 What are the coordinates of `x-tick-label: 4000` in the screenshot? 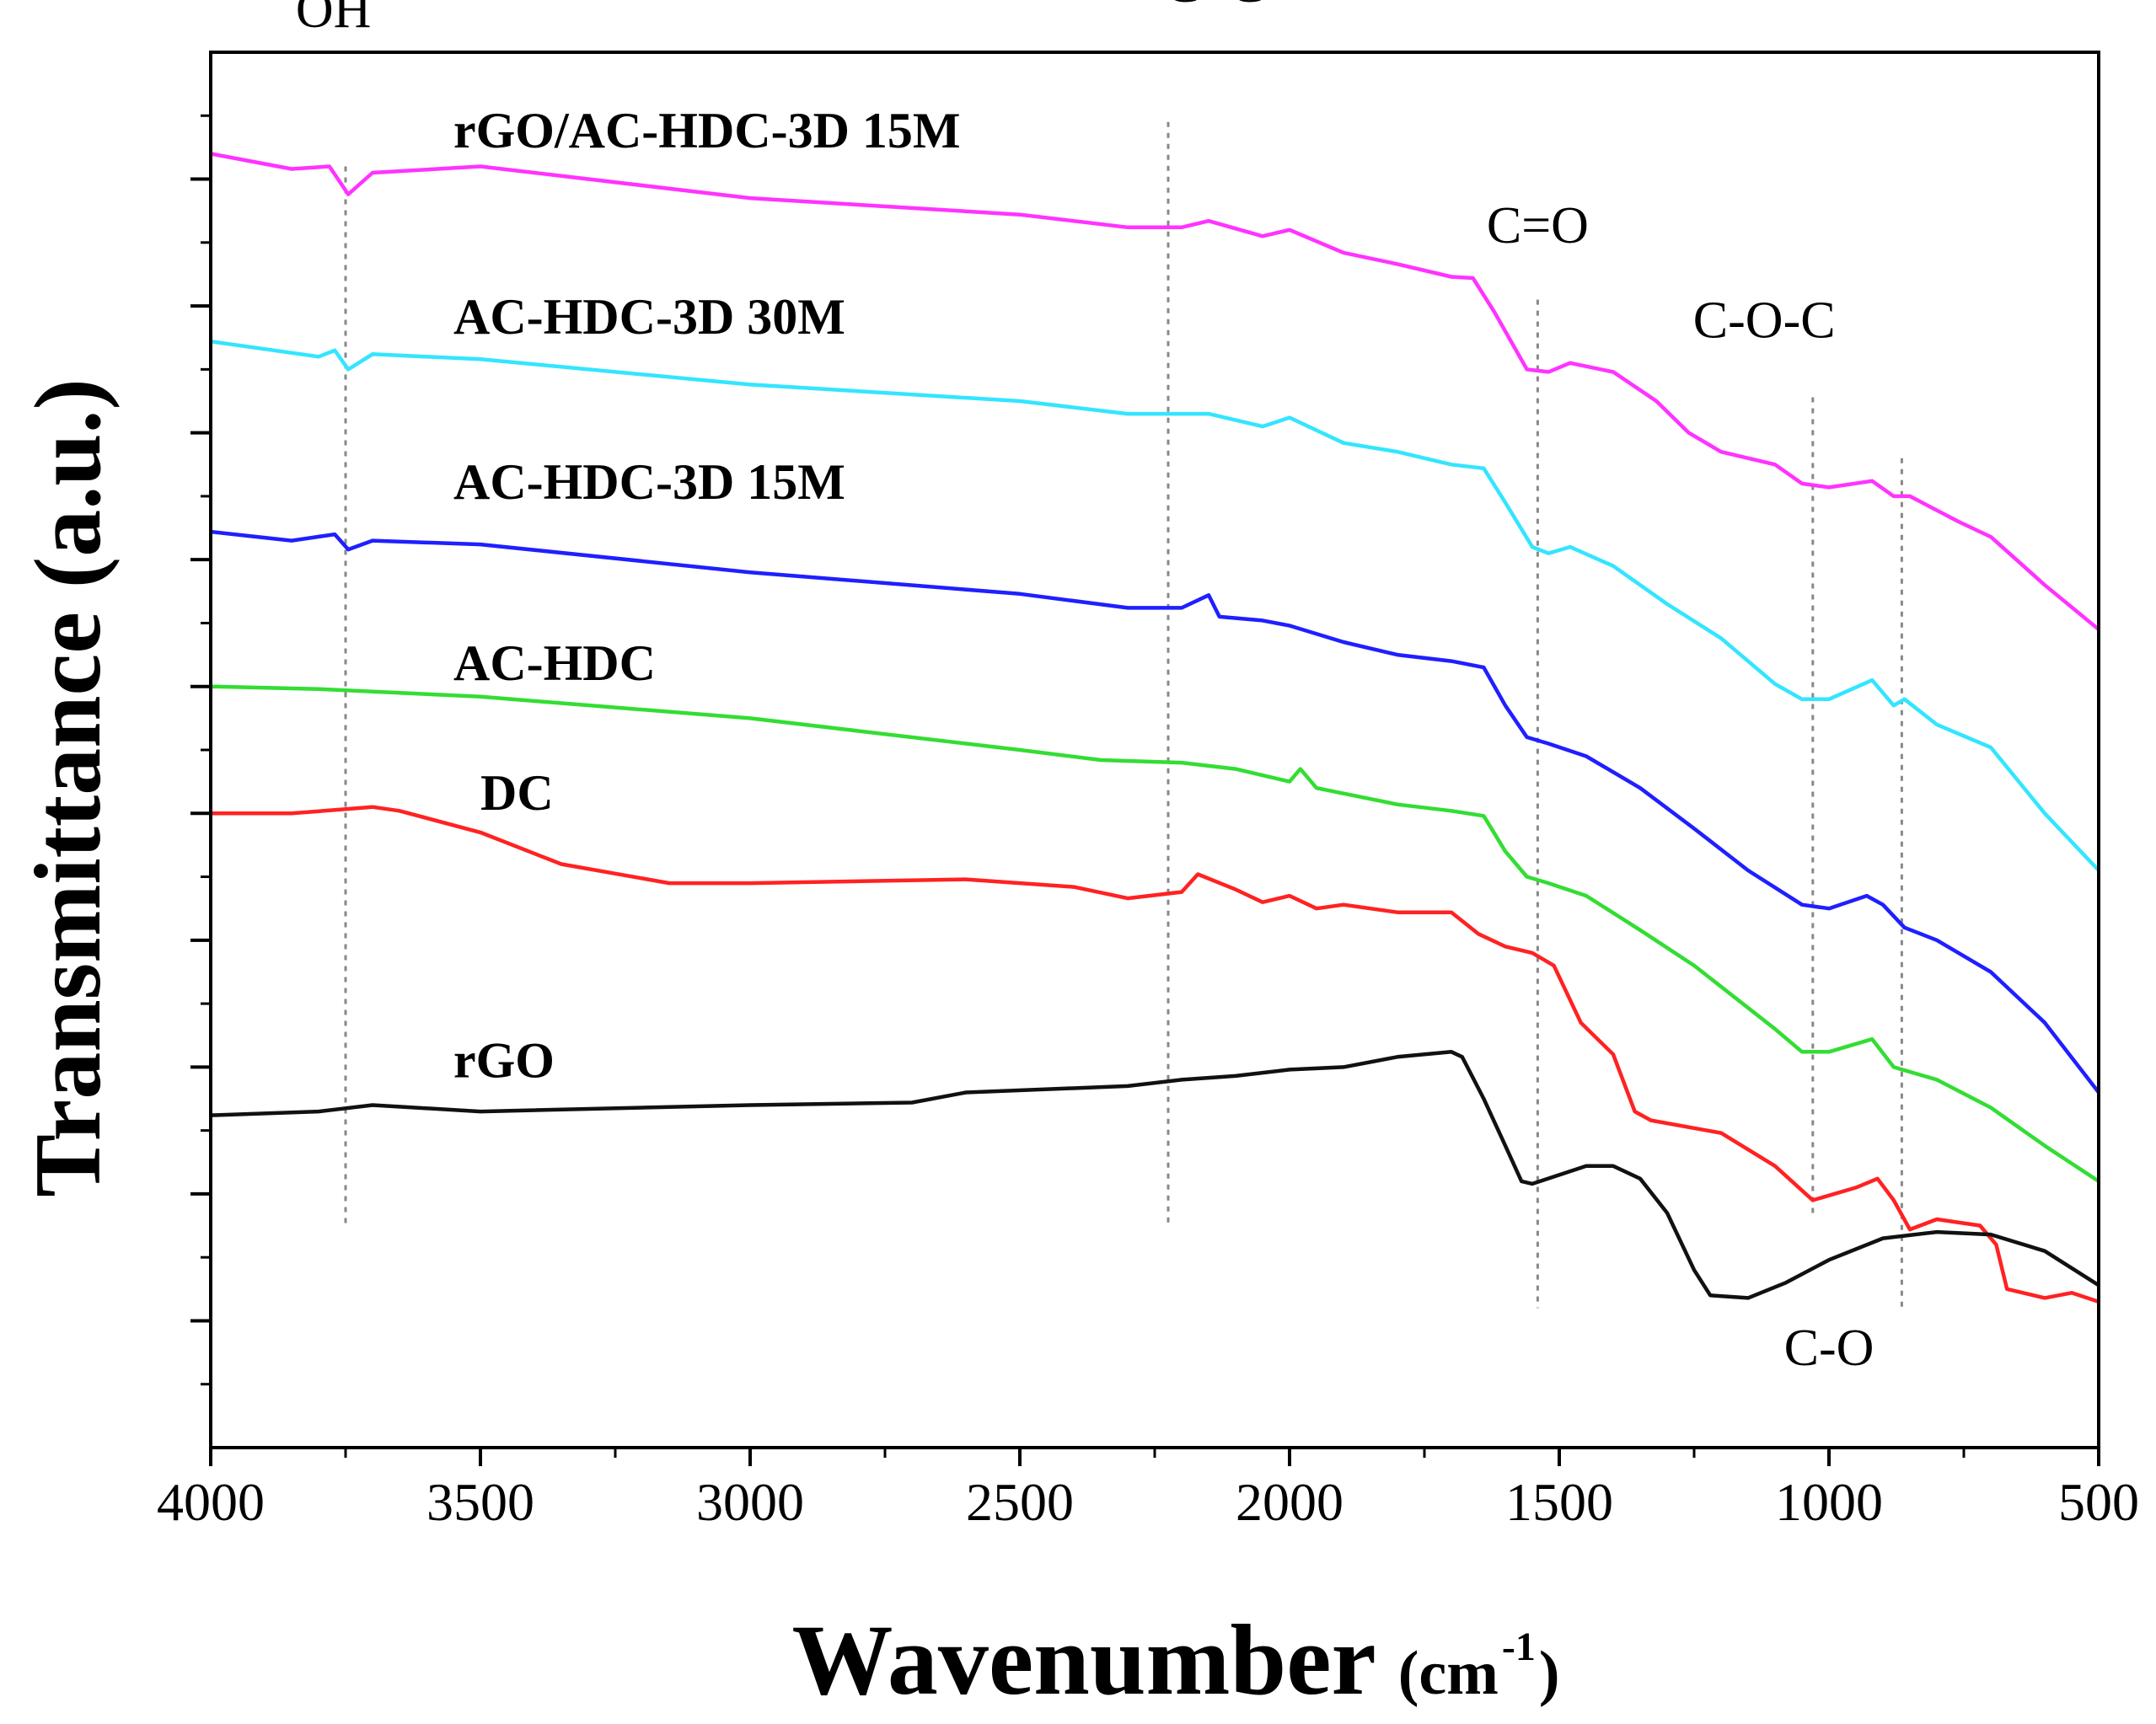 It's located at (211, 1502).